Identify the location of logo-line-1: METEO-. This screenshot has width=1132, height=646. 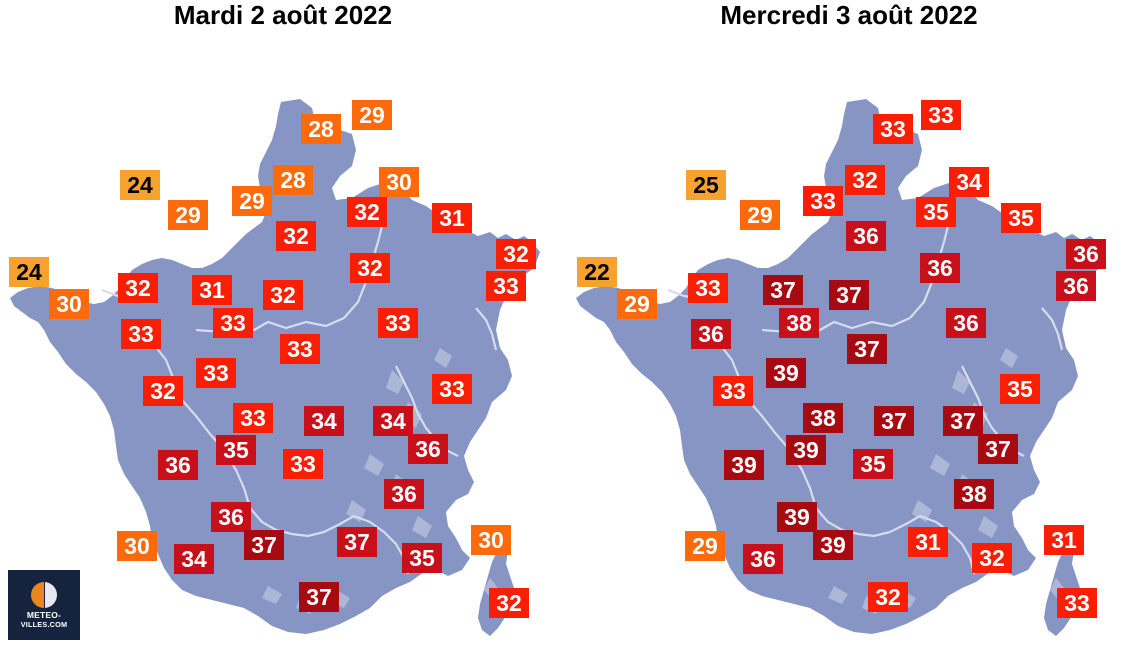
(44, 614).